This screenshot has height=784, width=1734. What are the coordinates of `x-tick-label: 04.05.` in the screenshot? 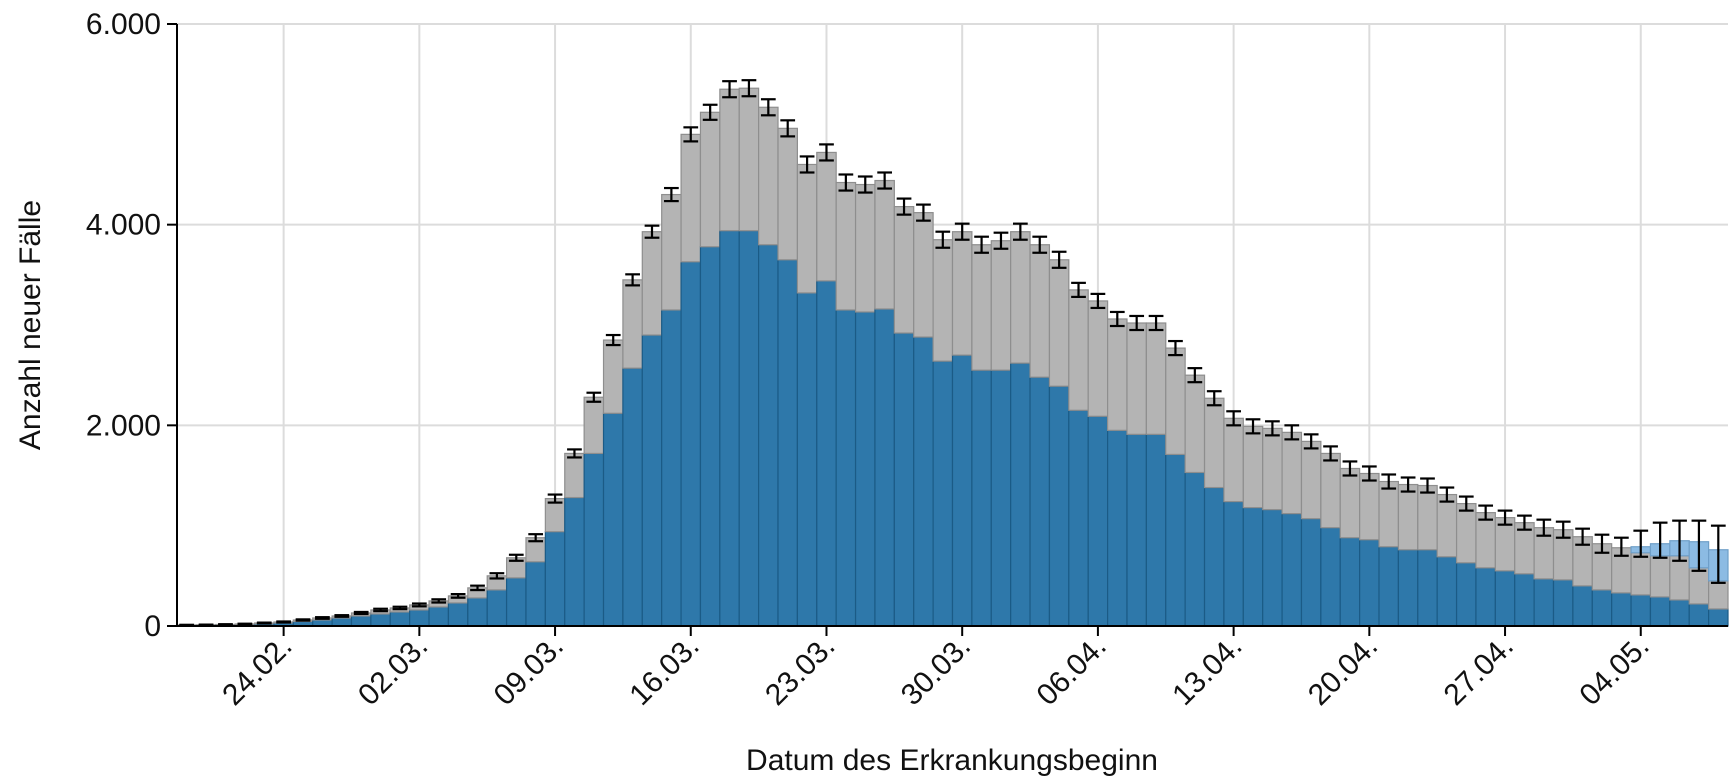 It's located at (1614, 671).